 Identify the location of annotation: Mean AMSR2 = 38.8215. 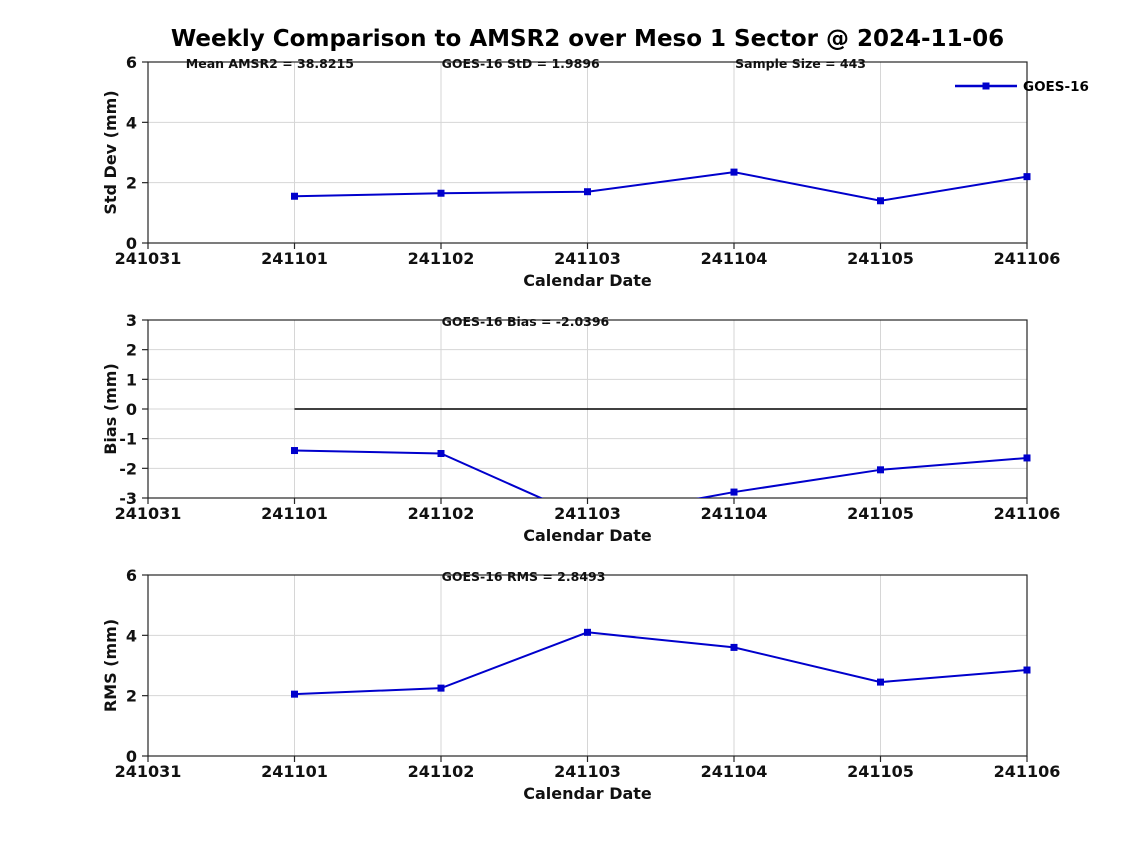
(270, 63).